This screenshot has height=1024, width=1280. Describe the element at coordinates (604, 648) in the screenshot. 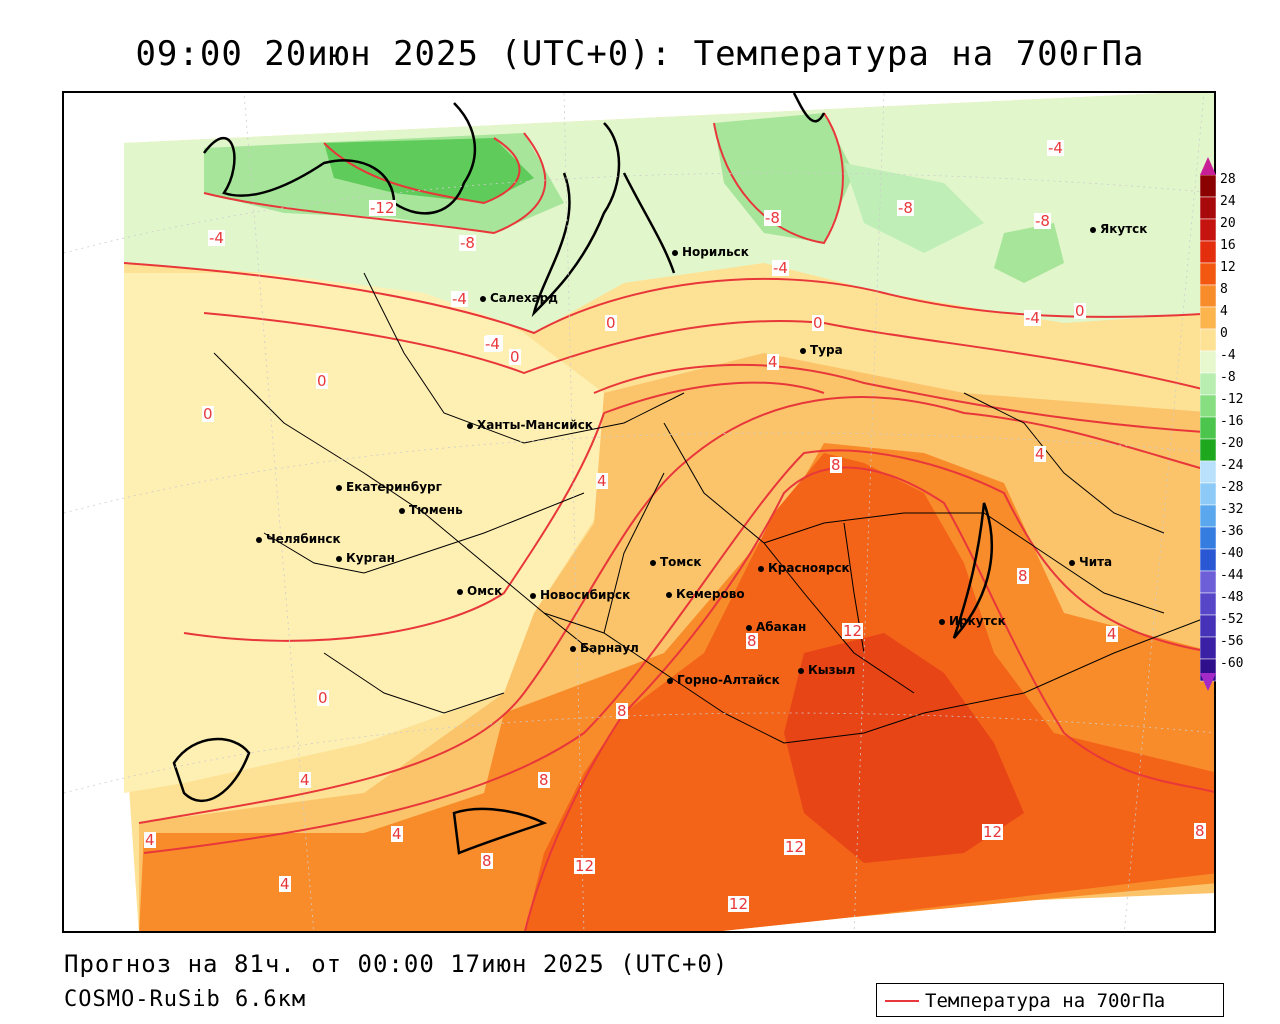

I see `city-barnaul: Барнаул` at that location.